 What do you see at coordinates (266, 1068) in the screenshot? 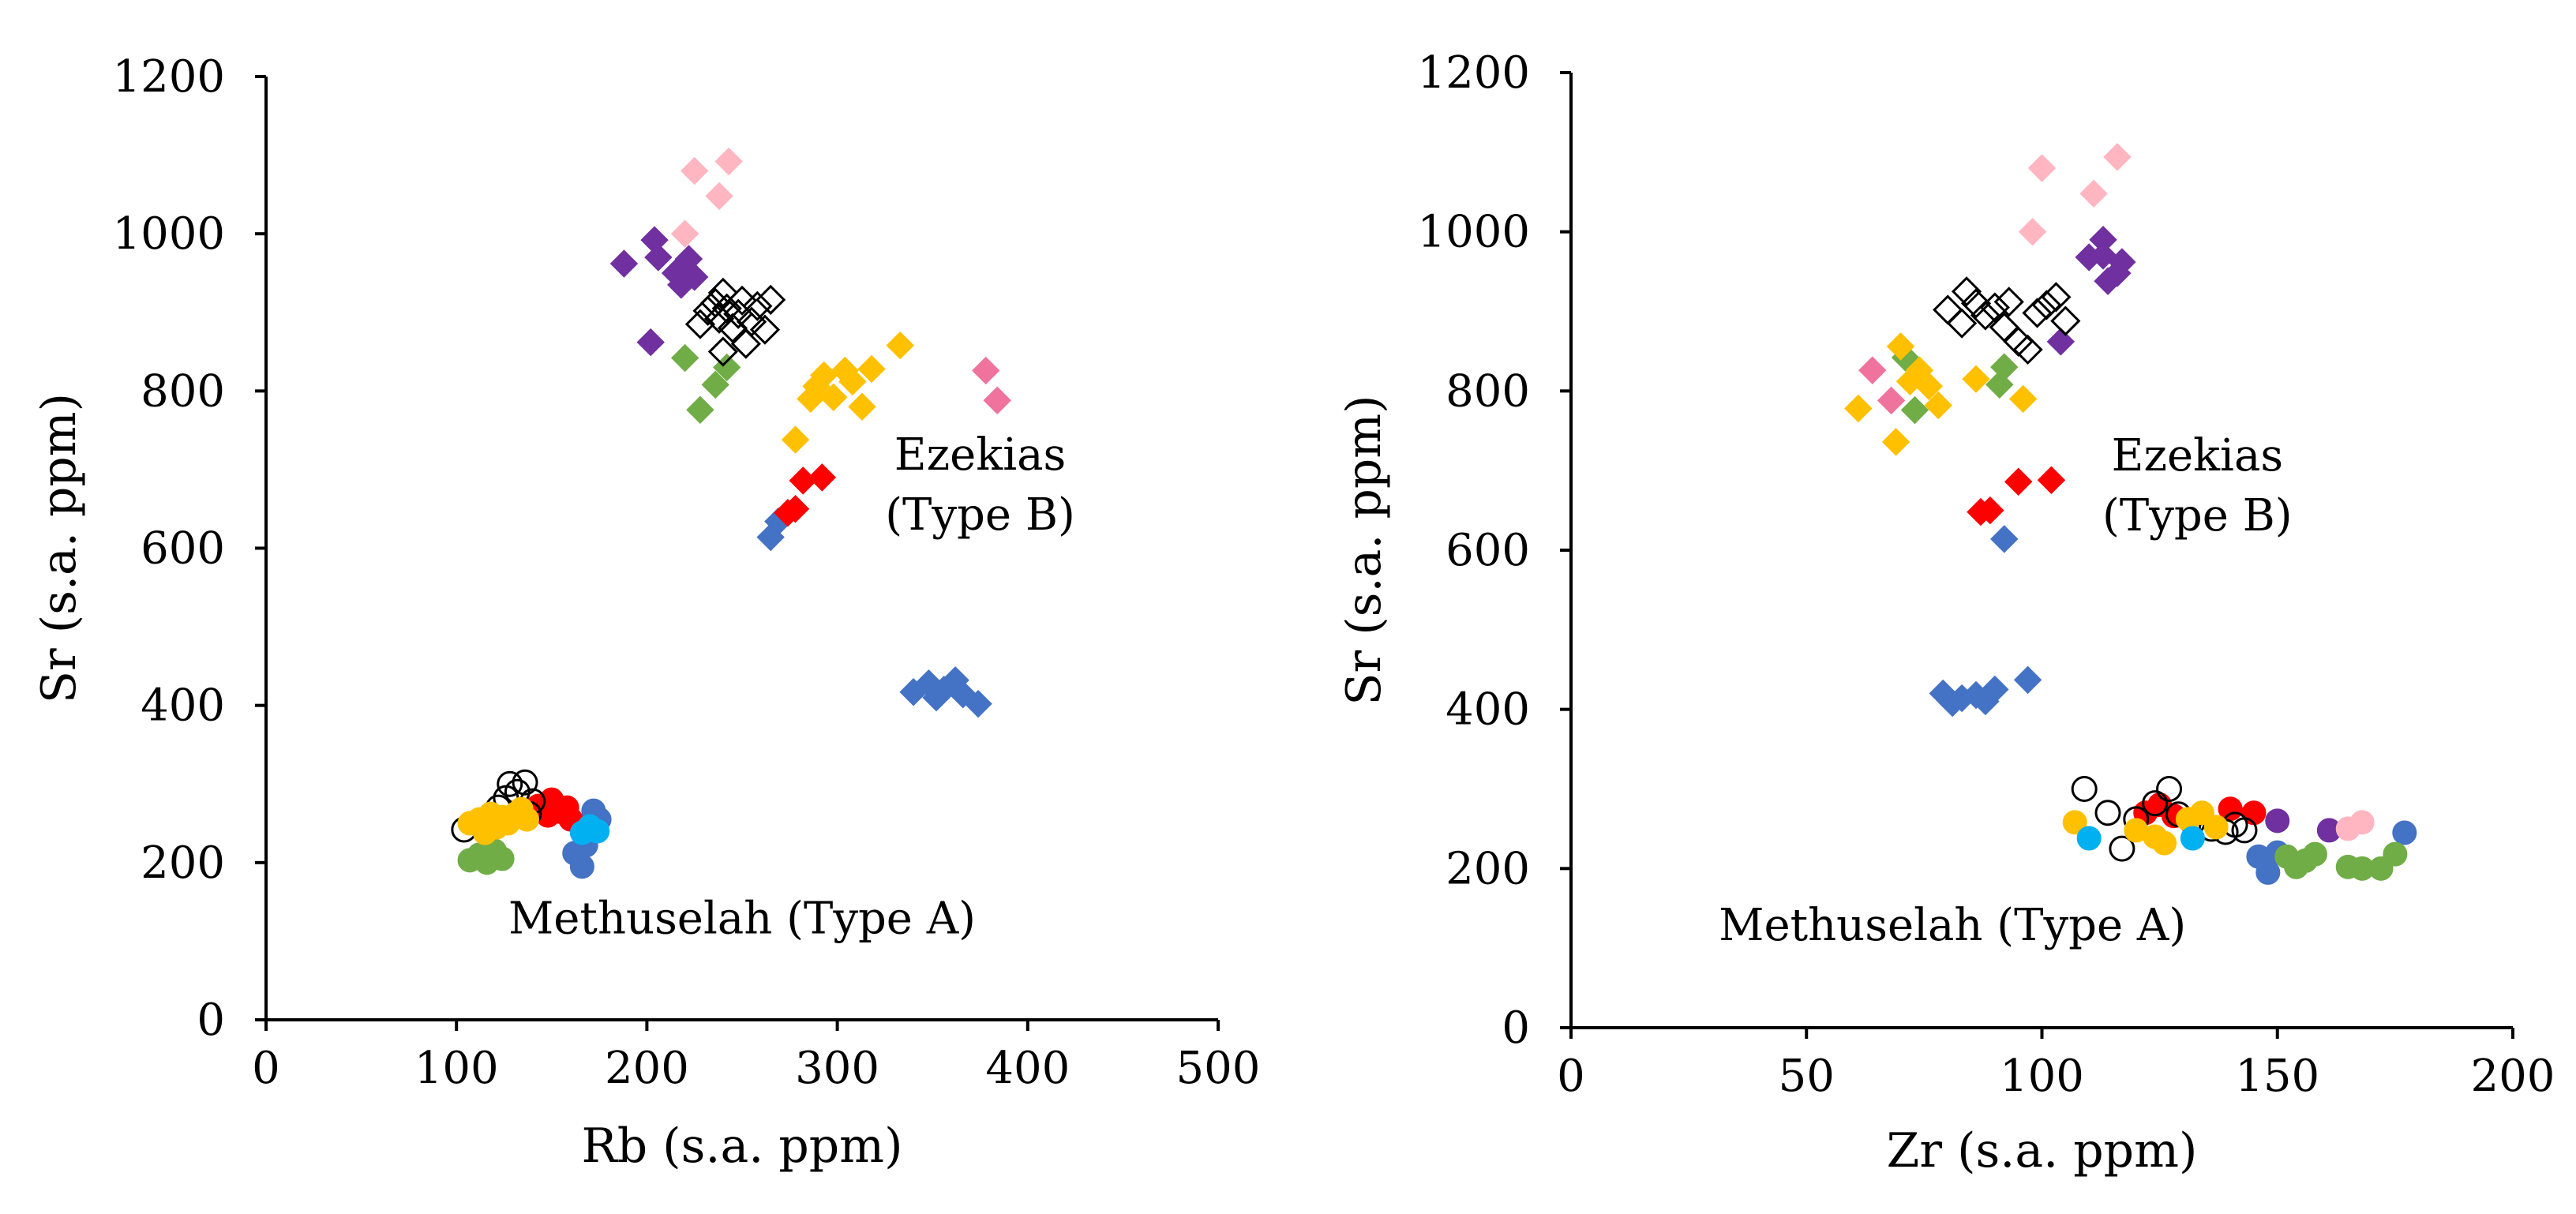
I see `x-tick-label: 0` at bounding box center [266, 1068].